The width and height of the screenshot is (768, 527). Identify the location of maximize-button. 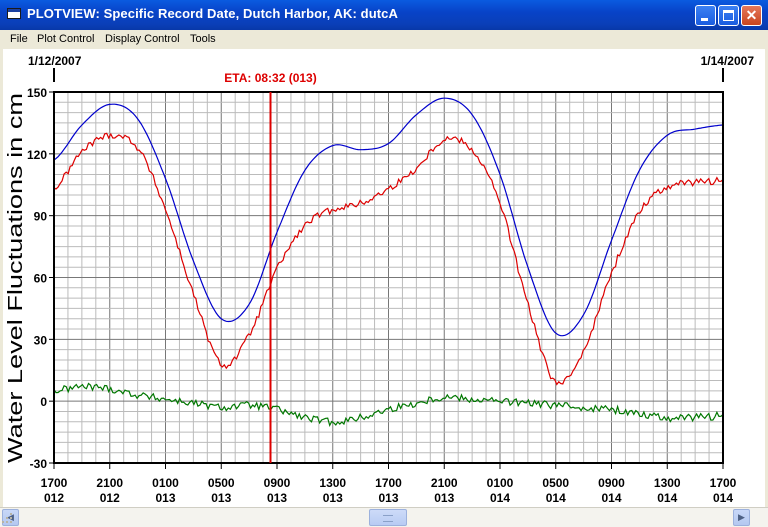
(728, 15).